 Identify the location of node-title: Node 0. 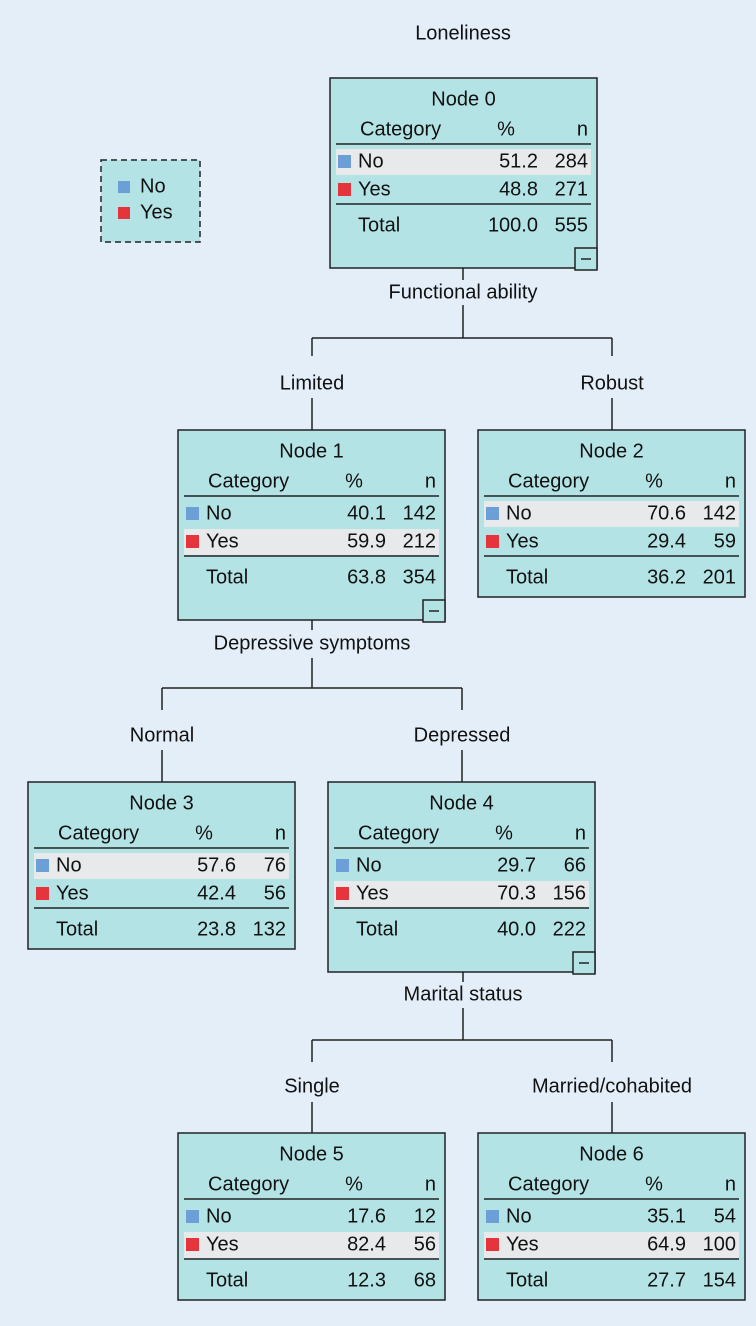
(463, 99).